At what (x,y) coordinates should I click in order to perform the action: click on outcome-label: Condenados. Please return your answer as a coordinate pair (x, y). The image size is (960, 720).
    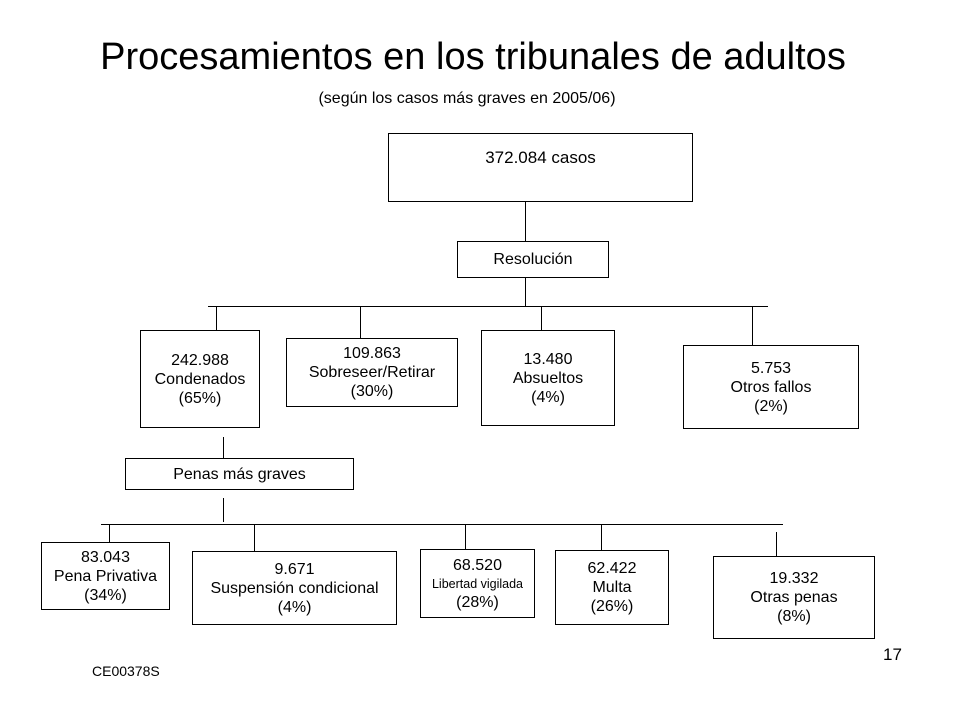
    Looking at the image, I should click on (200, 379).